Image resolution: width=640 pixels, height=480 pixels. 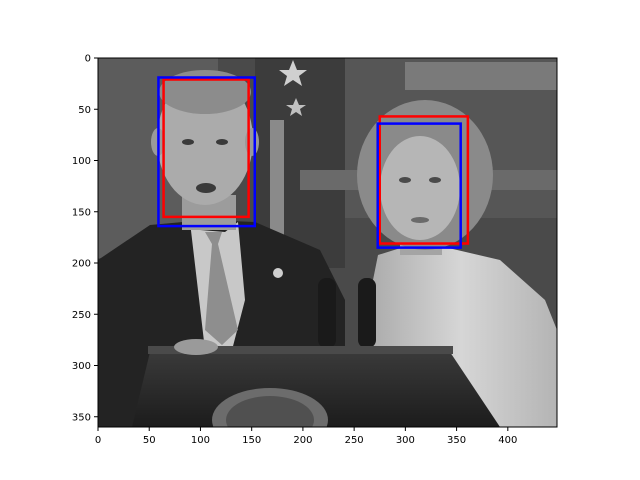 What do you see at coordinates (81, 417) in the screenshot?
I see `y-tick-label: 350` at bounding box center [81, 417].